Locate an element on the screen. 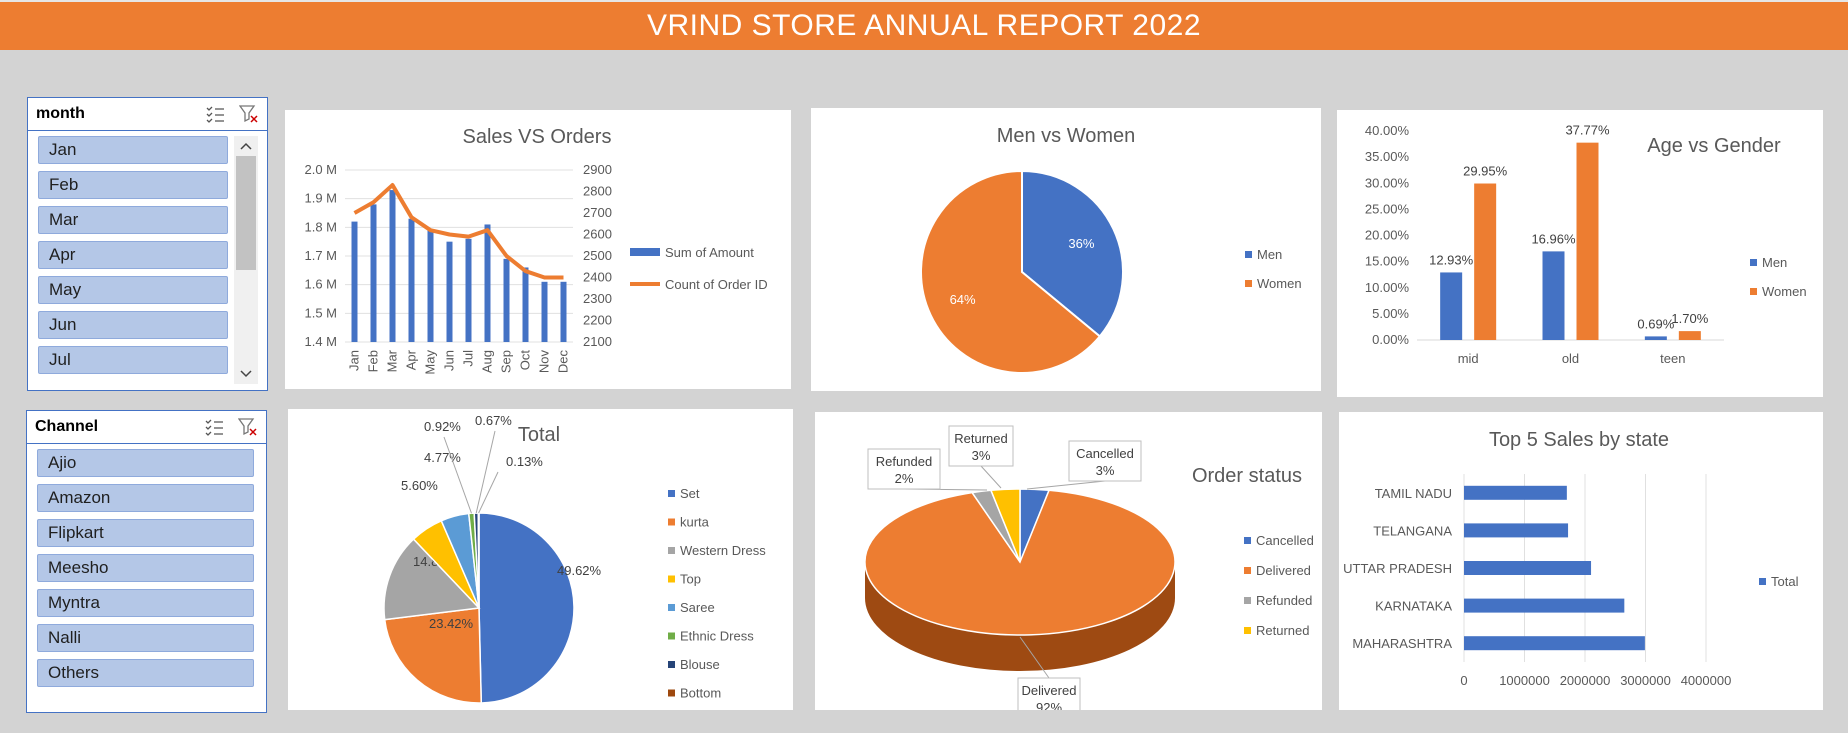 The image size is (1848, 733). legend-swatch-bottom is located at coordinates (671, 693).